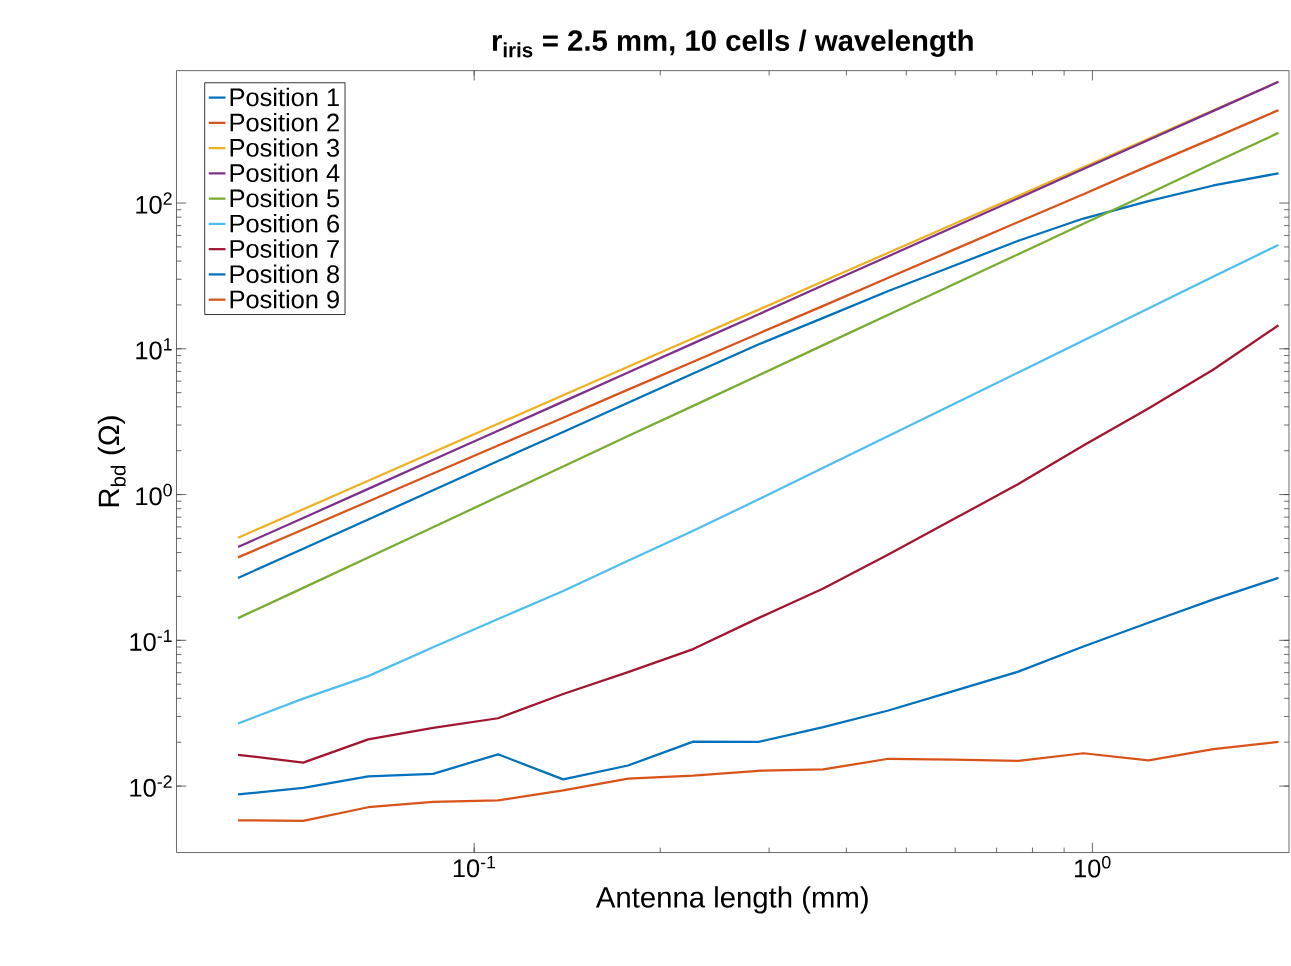  Describe the element at coordinates (284, 147) in the screenshot. I see `legend-label: Position 3` at that location.